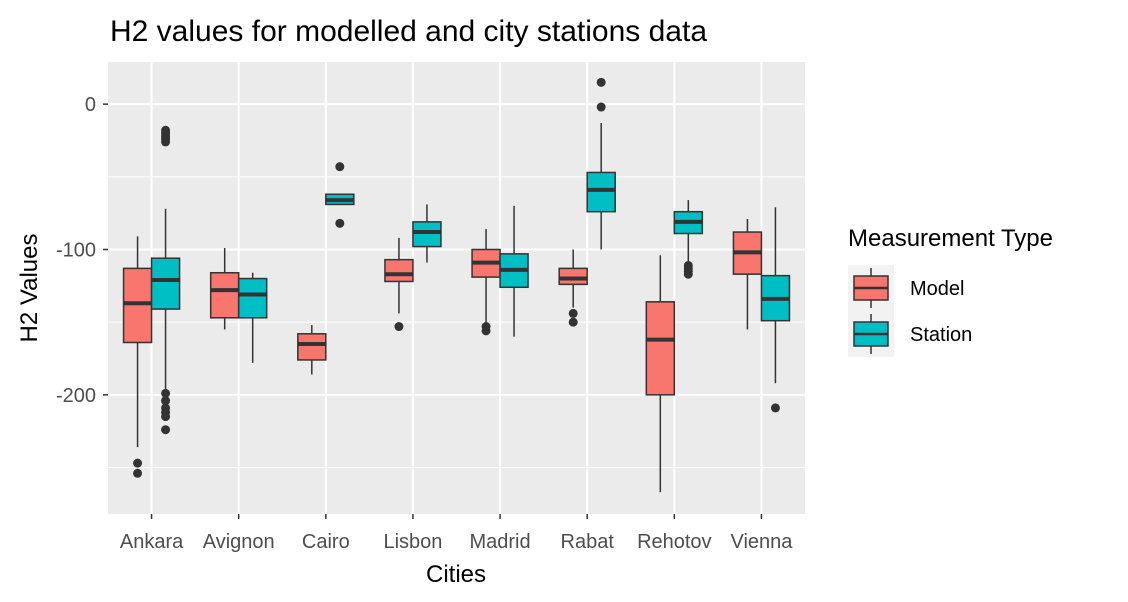  Describe the element at coordinates (747, 274) in the screenshot. I see `box-model-vienna` at that location.